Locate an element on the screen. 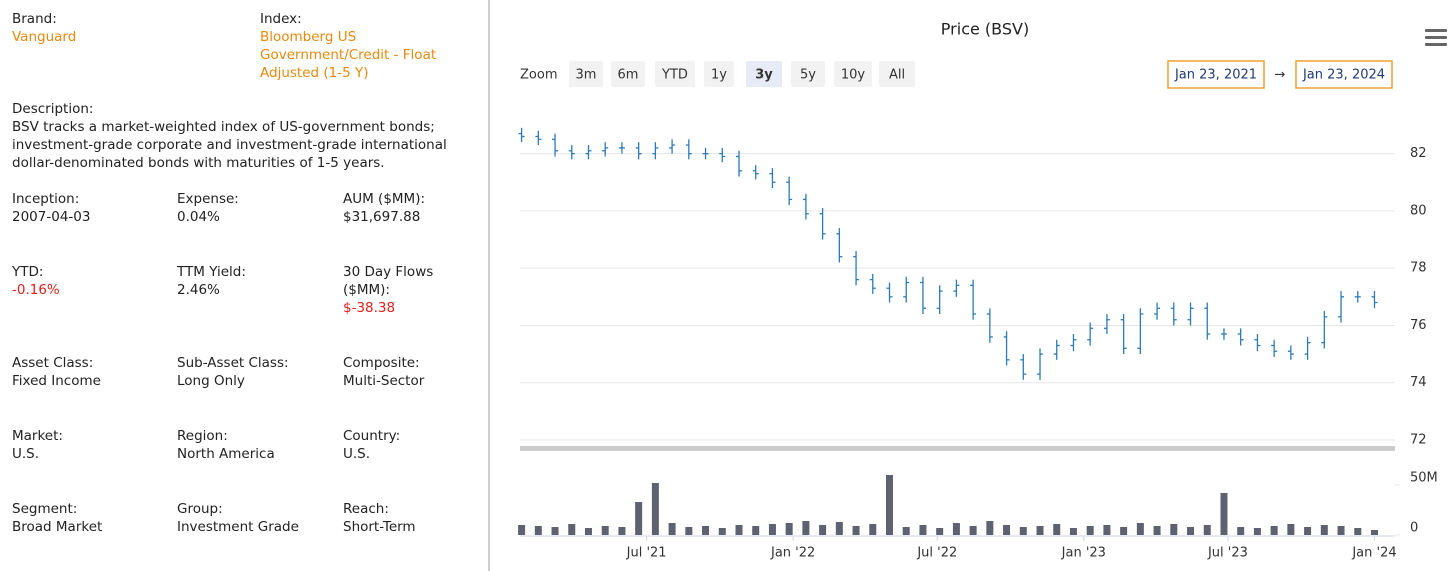 Image resolution: width=1456 pixels, height=571 pixels. field-label: TTM Yield: is located at coordinates (211, 272).